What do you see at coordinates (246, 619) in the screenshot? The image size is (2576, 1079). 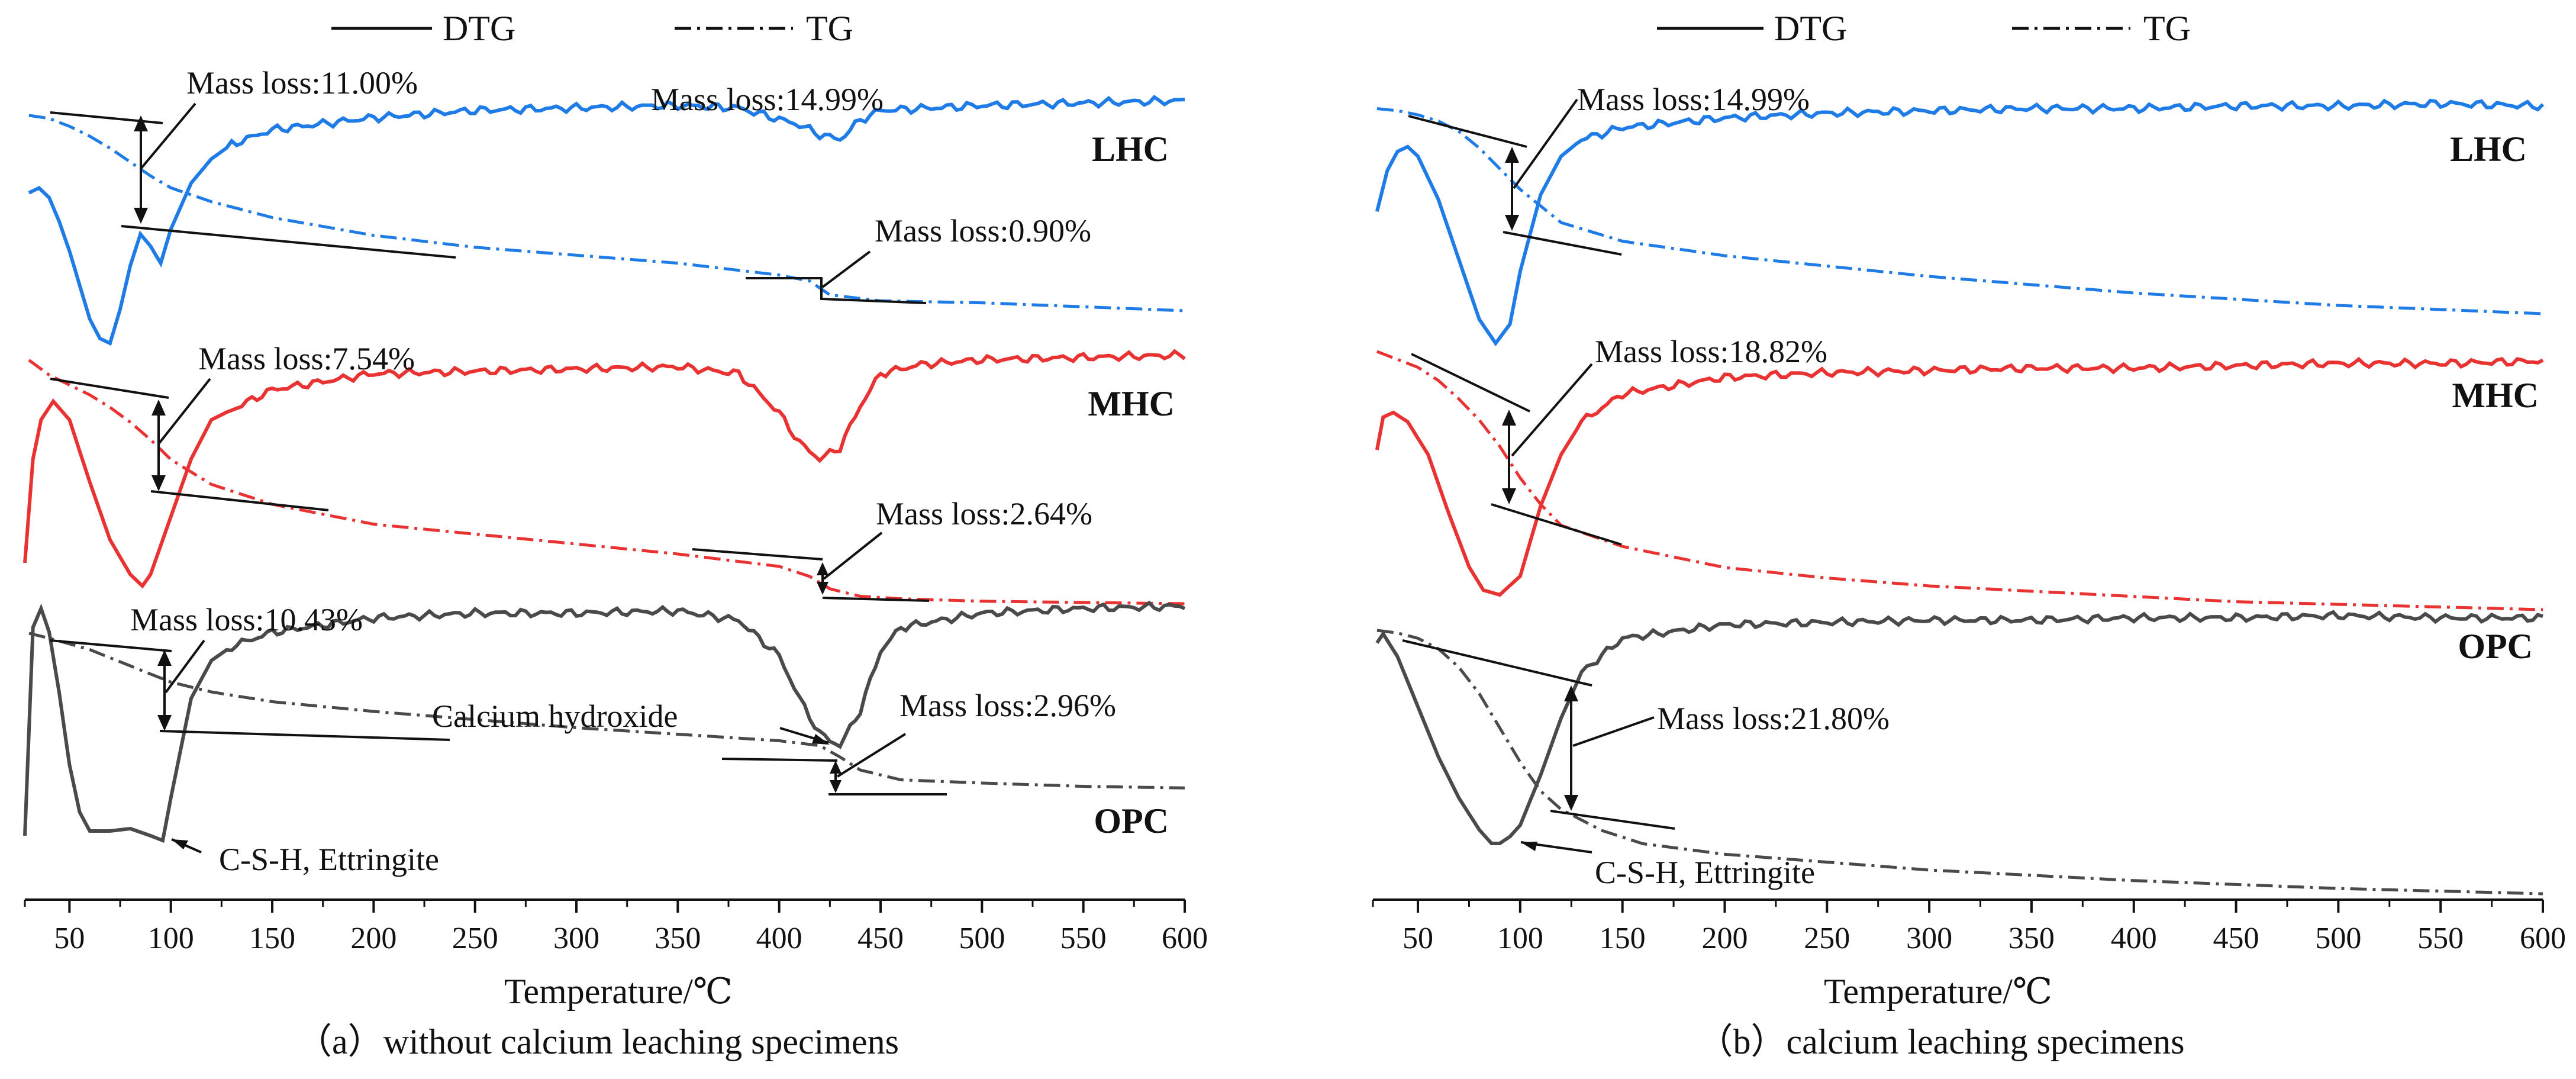 I see `a-opc-mass-loss-1: Mass loss:10.43%` at bounding box center [246, 619].